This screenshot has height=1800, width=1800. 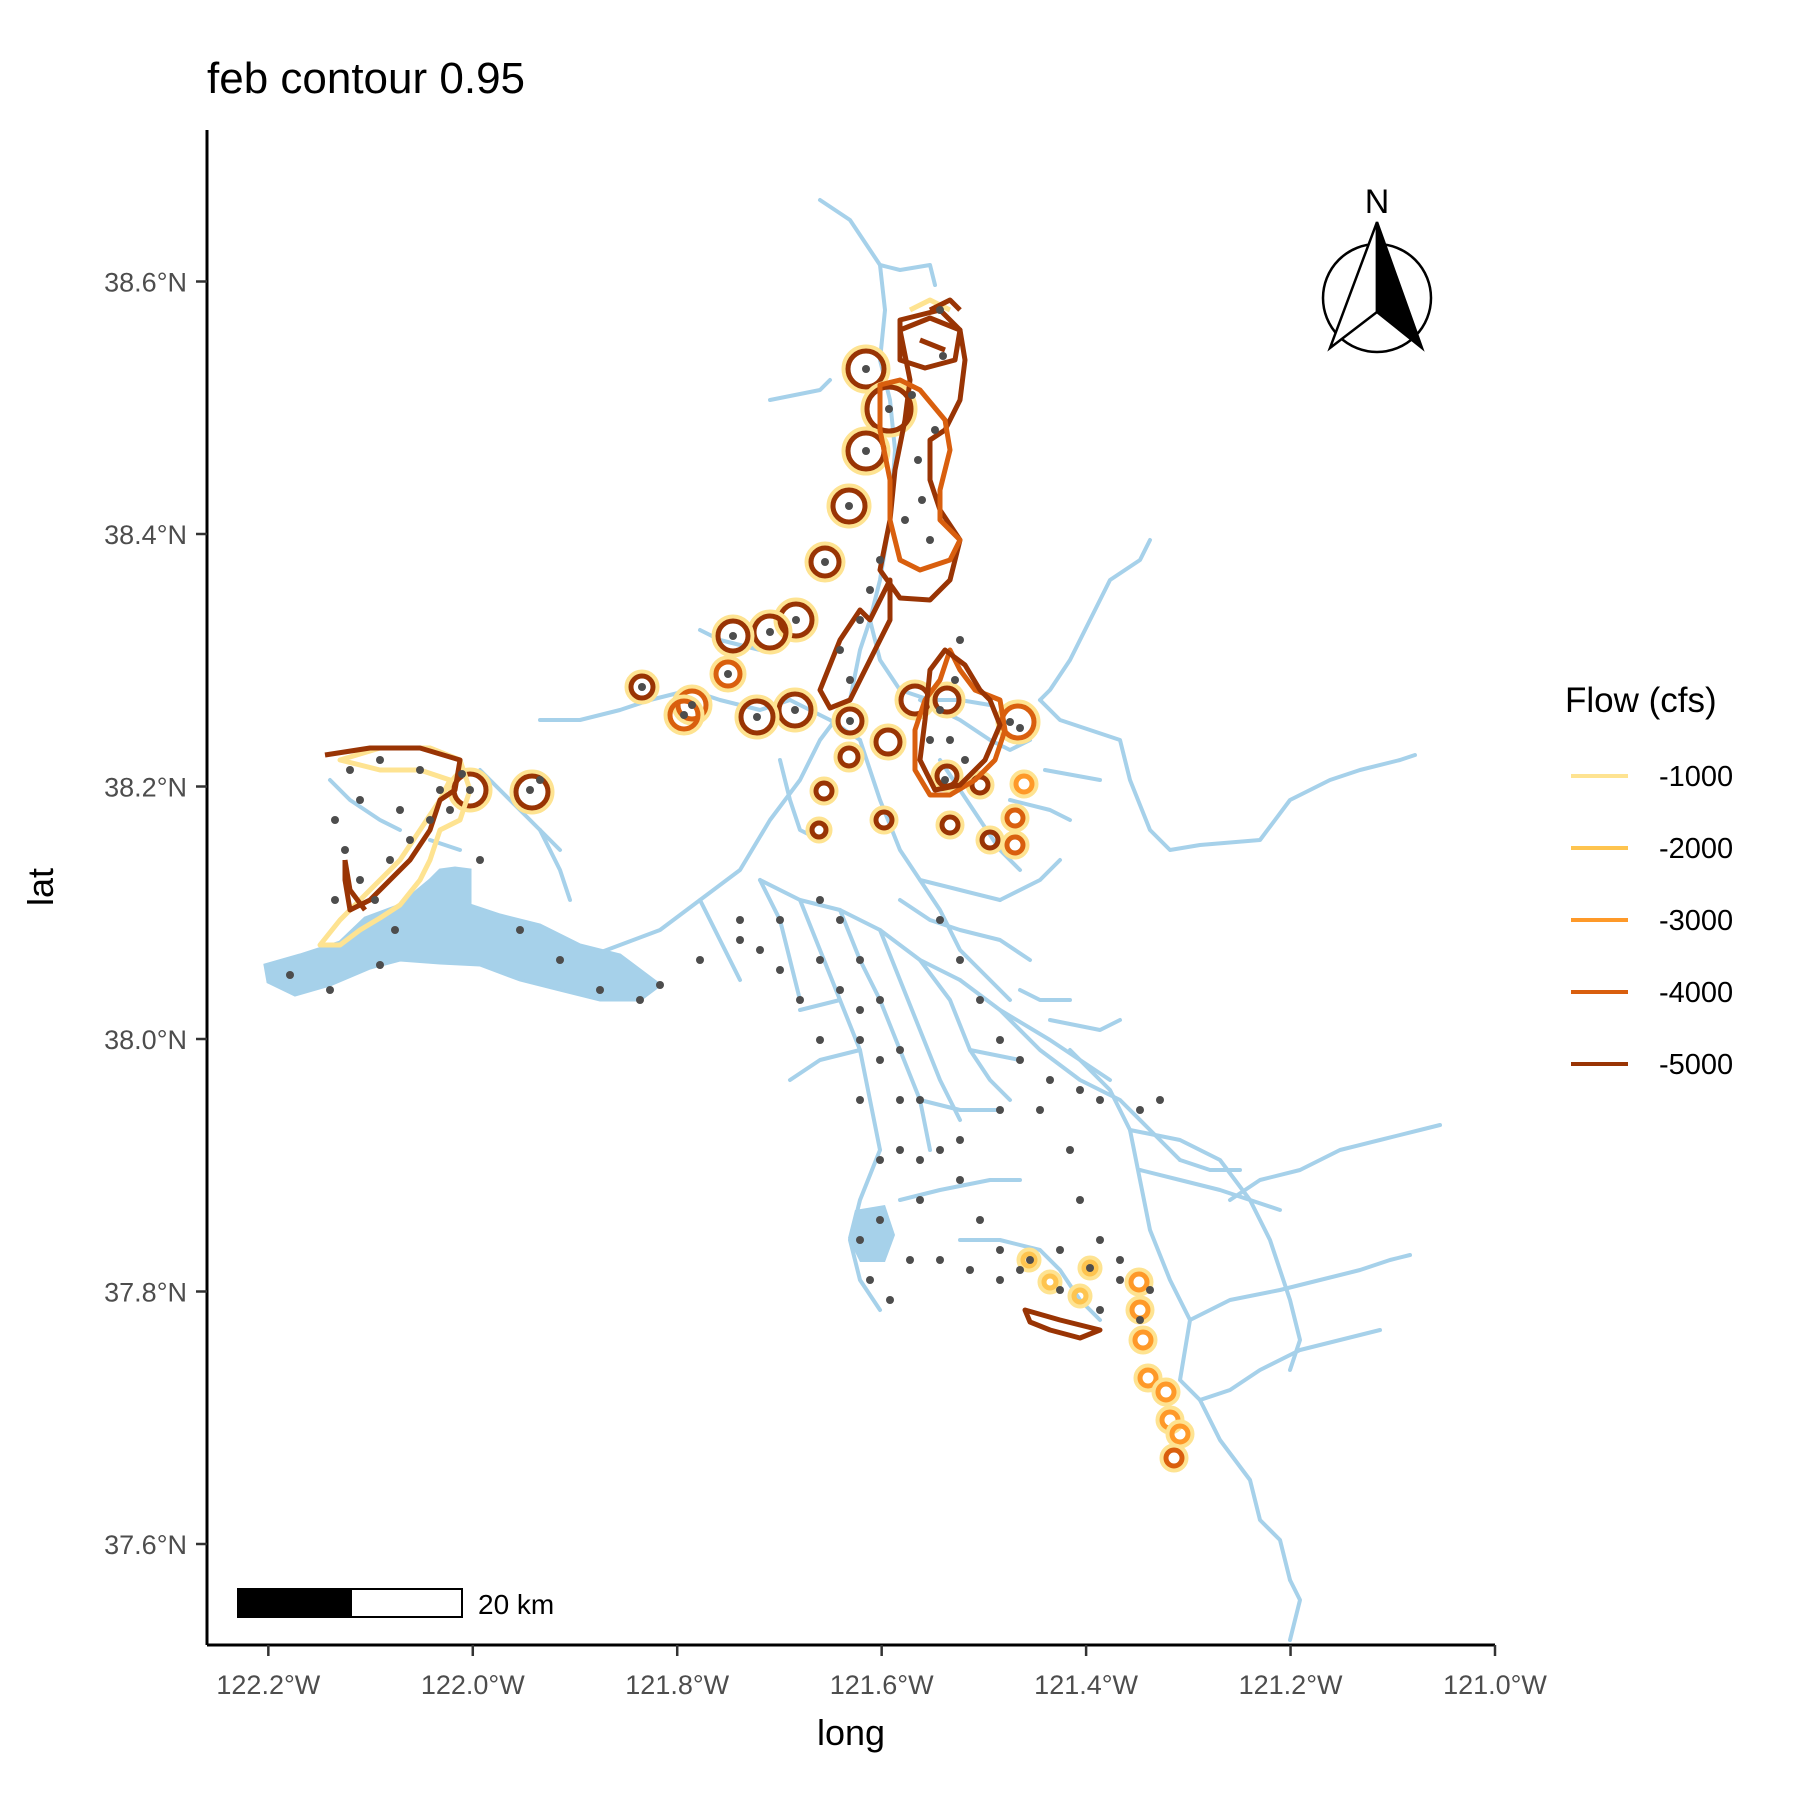 What do you see at coordinates (268, 1685) in the screenshot?
I see `x-tick-label: 122.2°W` at bounding box center [268, 1685].